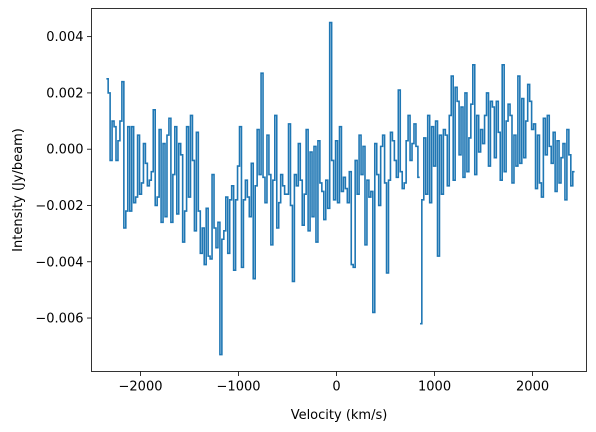  What do you see at coordinates (64, 37) in the screenshot?
I see `y-tick-label: 0.004` at bounding box center [64, 37].